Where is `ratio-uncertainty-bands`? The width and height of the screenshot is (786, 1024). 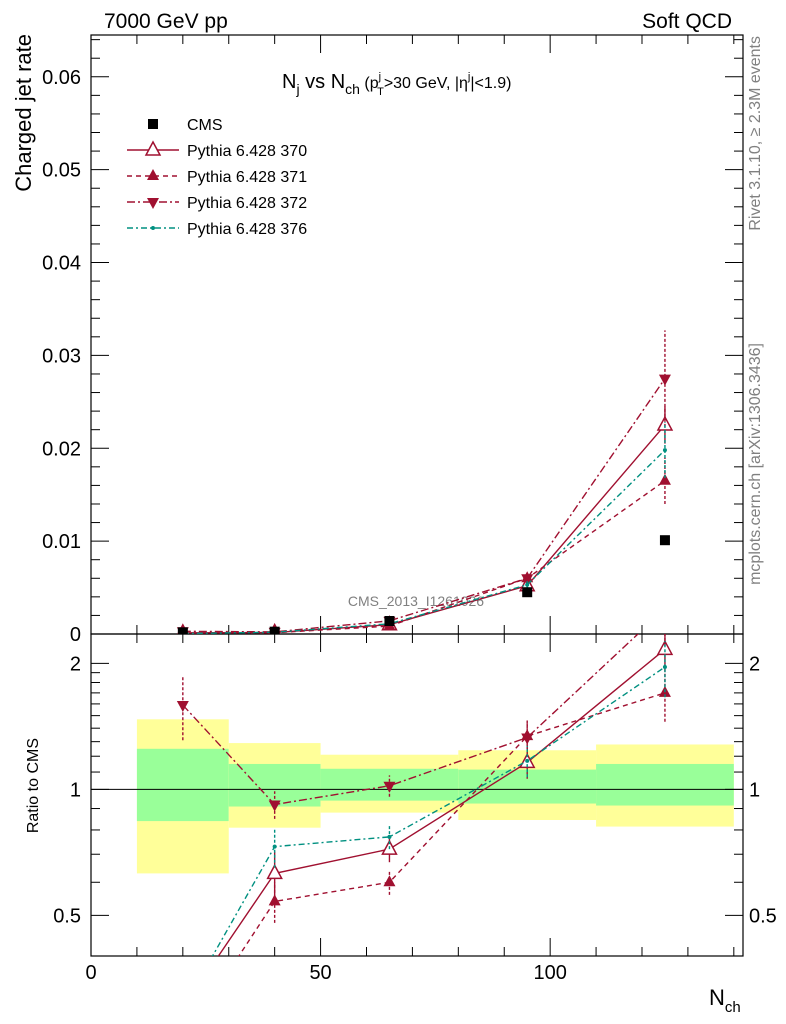
ratio-uncertainty-bands is located at coordinates (417, 796).